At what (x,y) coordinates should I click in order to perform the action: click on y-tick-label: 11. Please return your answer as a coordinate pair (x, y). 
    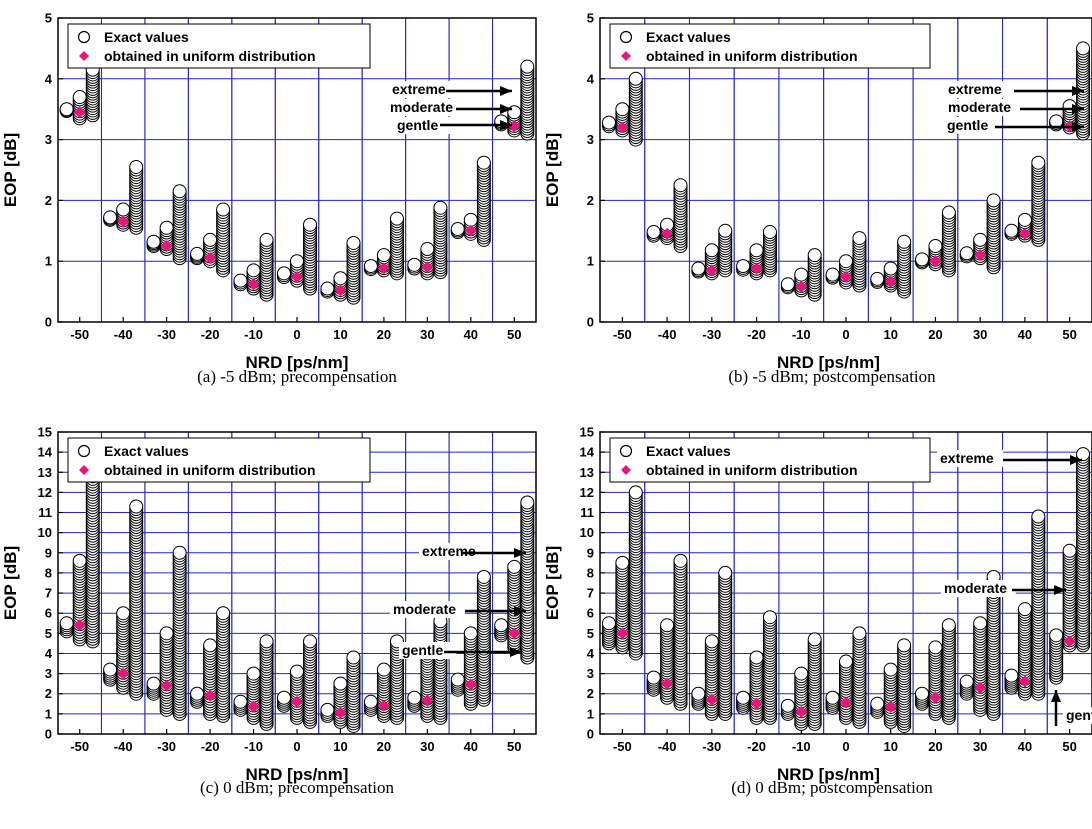
    Looking at the image, I should click on (587, 512).